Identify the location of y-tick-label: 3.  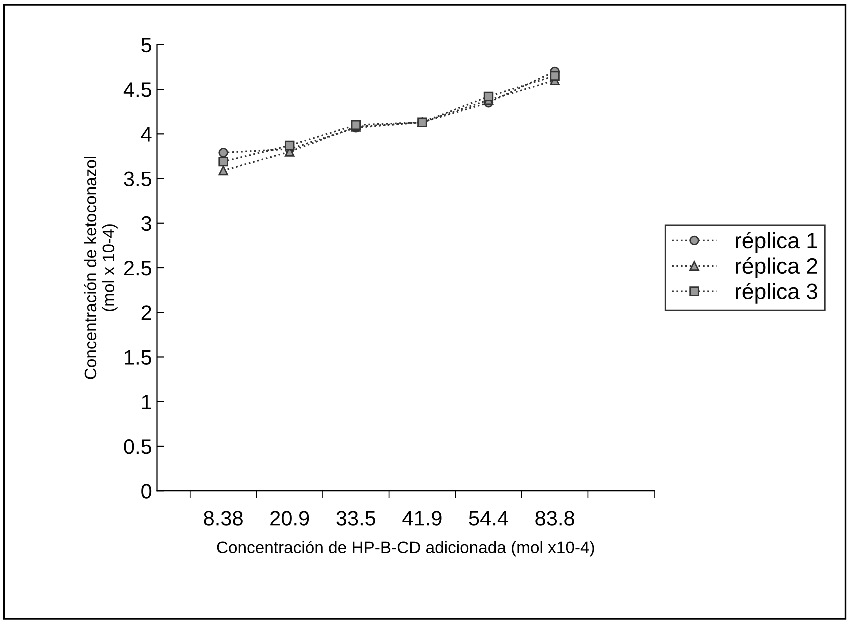
(147, 224).